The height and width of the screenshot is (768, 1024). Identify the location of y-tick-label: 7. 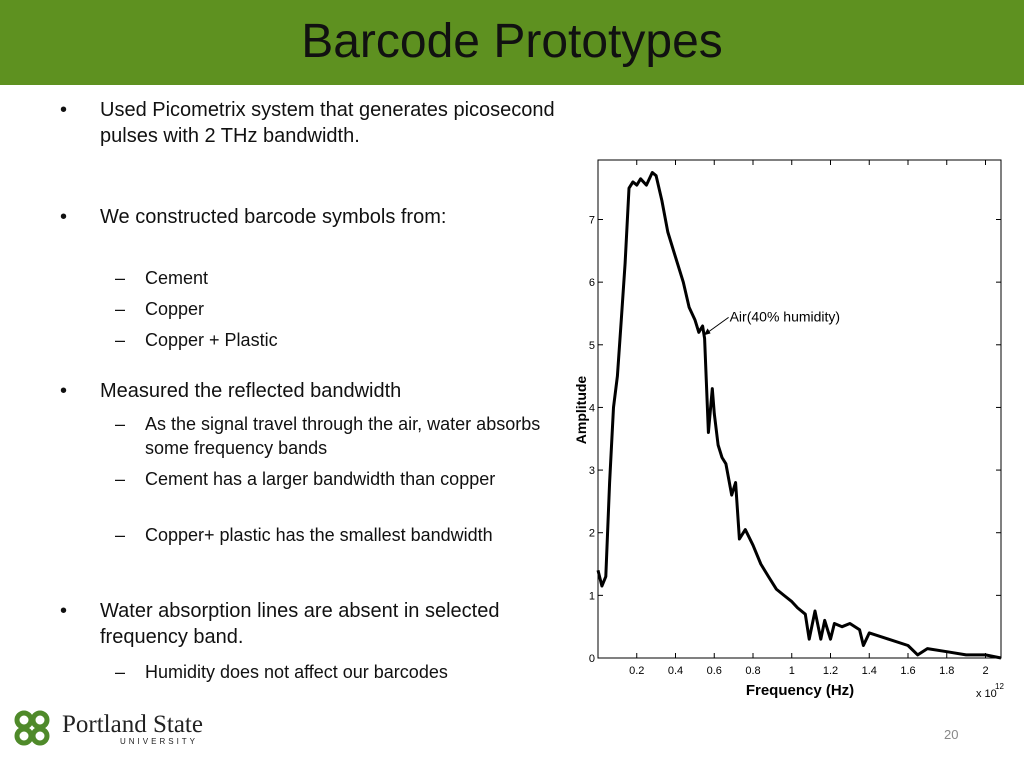
(592, 221).